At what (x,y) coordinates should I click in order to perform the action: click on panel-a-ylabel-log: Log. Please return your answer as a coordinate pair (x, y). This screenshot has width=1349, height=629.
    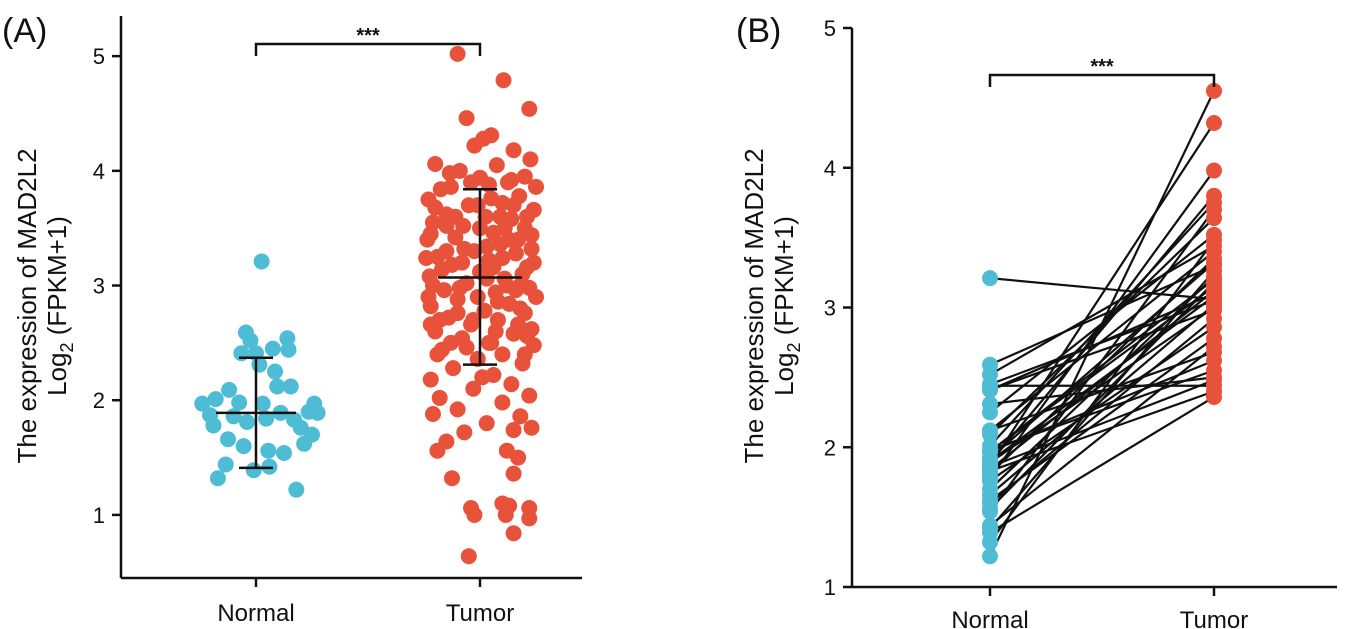
    Looking at the image, I should click on (57, 374).